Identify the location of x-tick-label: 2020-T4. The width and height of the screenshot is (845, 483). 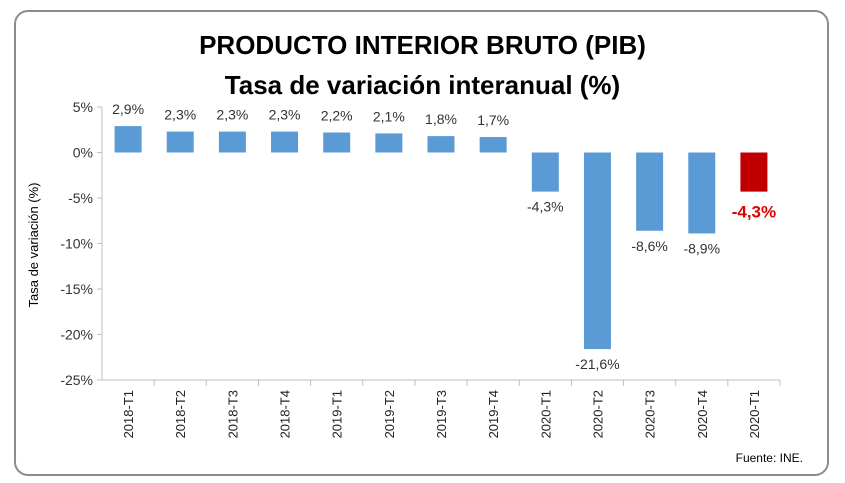
(702, 414).